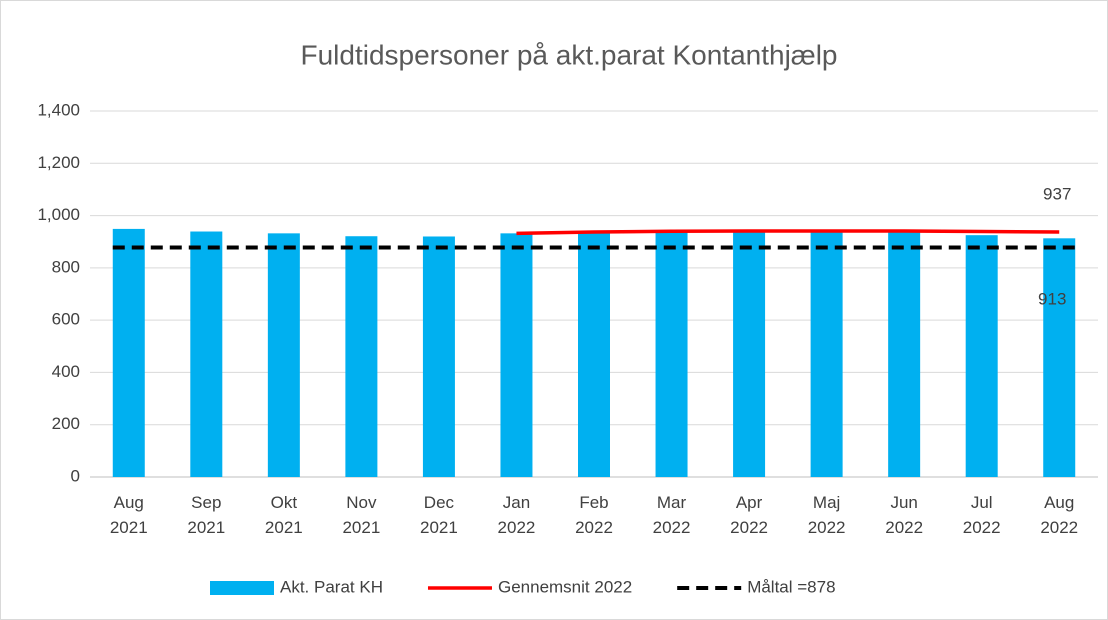  What do you see at coordinates (826, 502) in the screenshot?
I see `x-tick-line: Maj` at bounding box center [826, 502].